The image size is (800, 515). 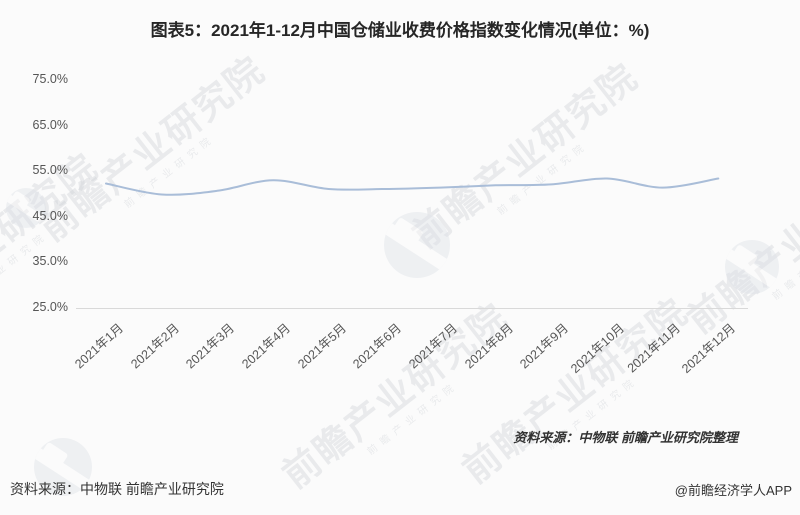 I want to click on y-axis-tick-label: 75.0%, so click(x=50, y=79).